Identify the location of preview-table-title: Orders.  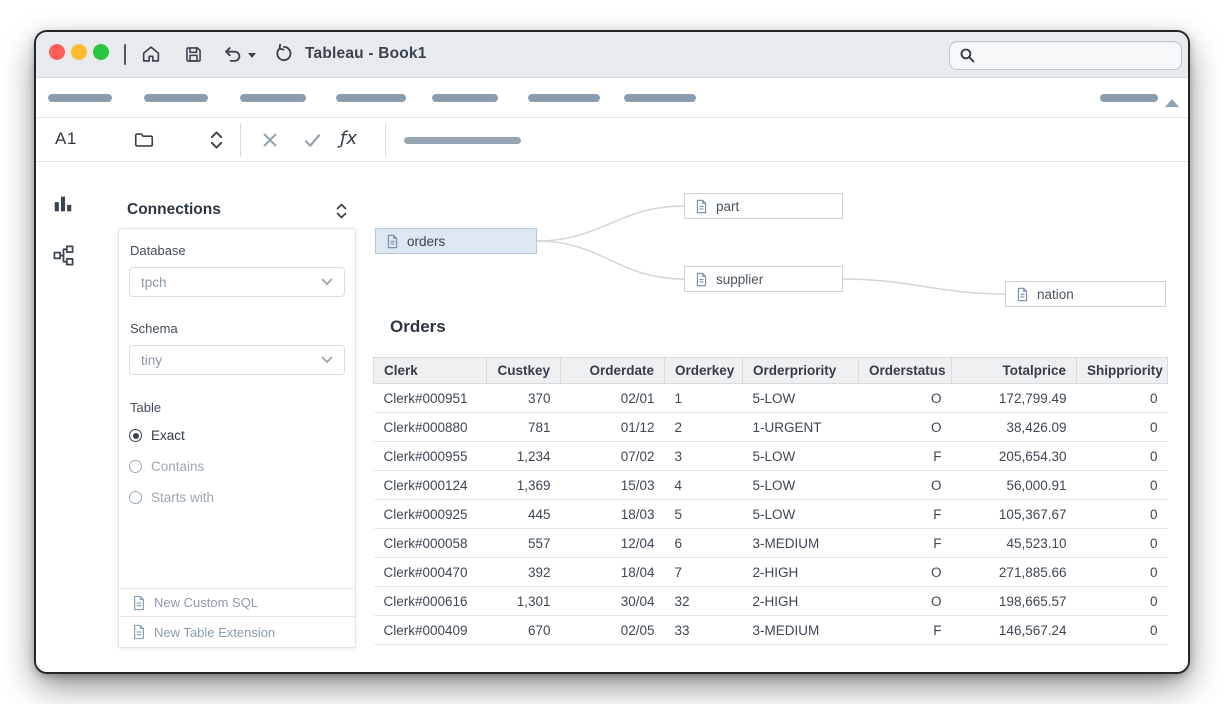
(418, 326).